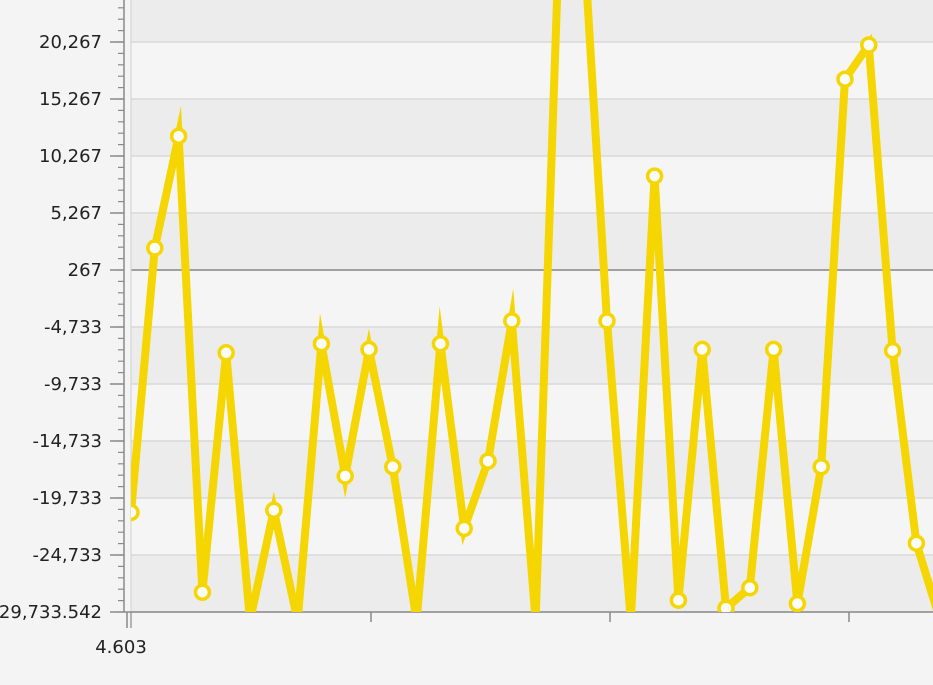  I want to click on x-tick-label: 4.603, so click(121, 647).